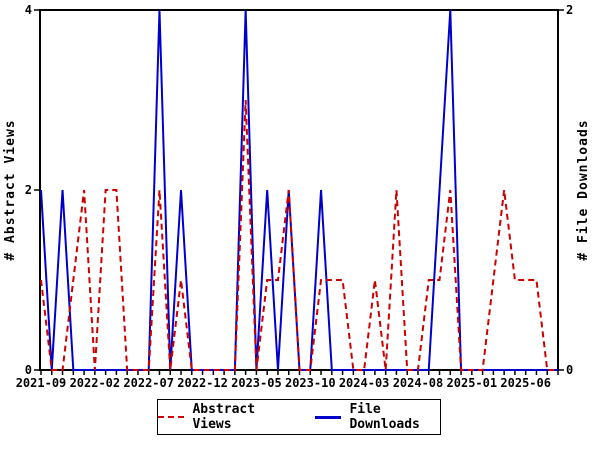  What do you see at coordinates (472, 383) in the screenshot?
I see `x-tick-label: 2025-01` at bounding box center [472, 383].